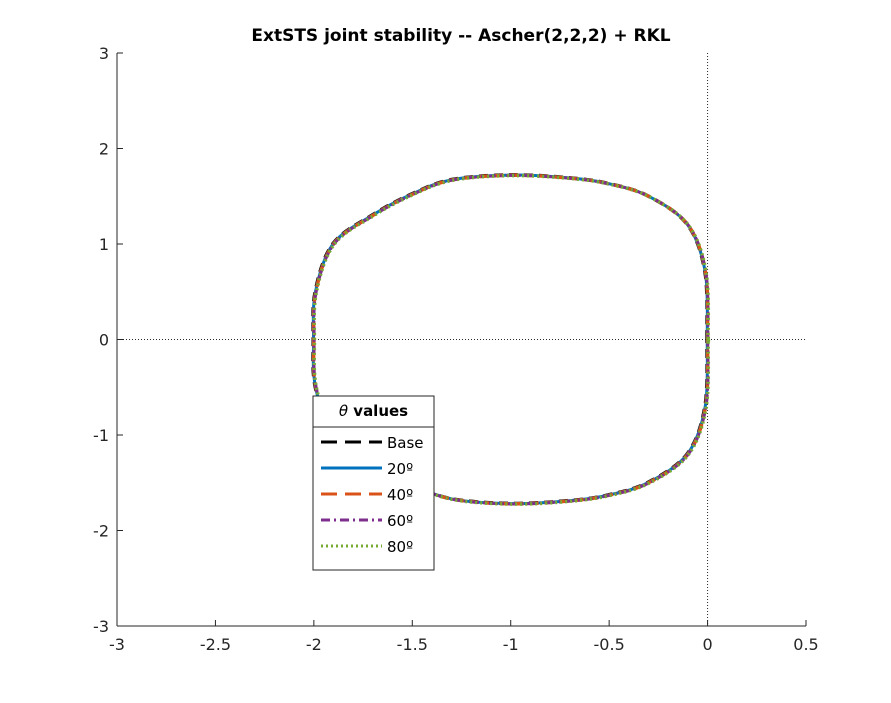  What do you see at coordinates (104, 244) in the screenshot?
I see `y-tick-label: 1` at bounding box center [104, 244].